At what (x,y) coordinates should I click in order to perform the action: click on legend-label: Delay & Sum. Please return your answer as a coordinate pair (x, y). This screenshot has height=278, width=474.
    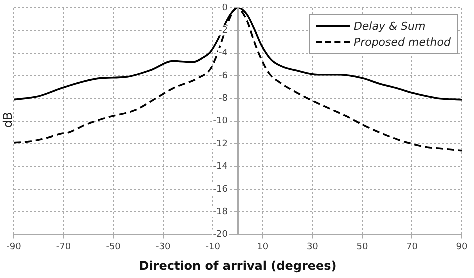
    Looking at the image, I should click on (390, 26).